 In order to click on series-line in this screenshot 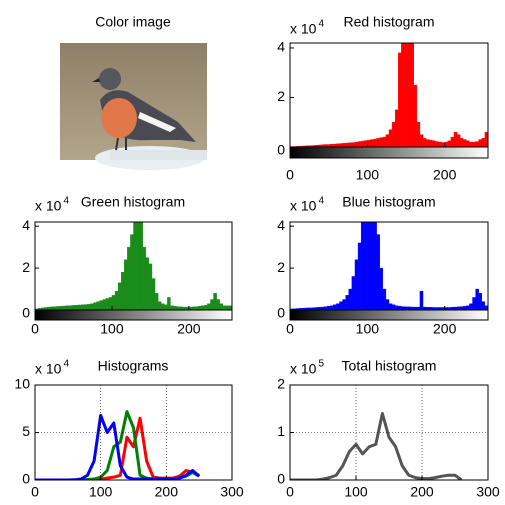, I will do `click(376, 446)`.